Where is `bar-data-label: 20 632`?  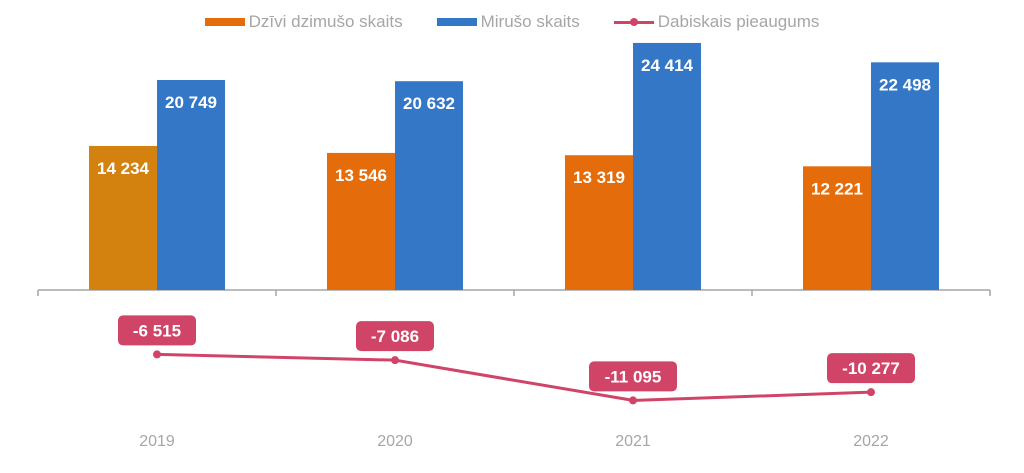
bar-data-label: 20 632 is located at coordinates (429, 103).